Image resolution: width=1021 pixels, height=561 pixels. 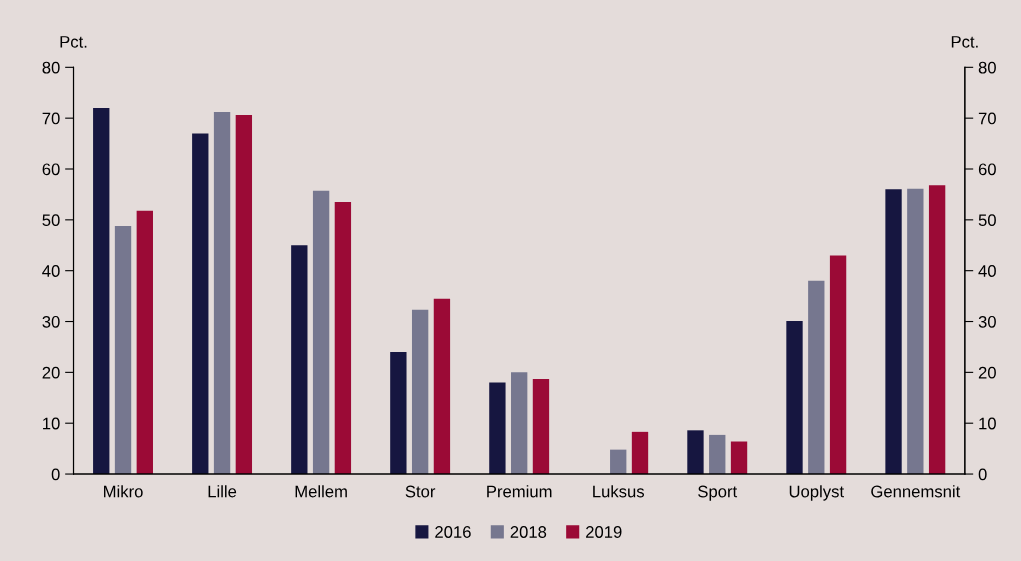 I want to click on x-tick-label: Luksus, so click(x=619, y=491).